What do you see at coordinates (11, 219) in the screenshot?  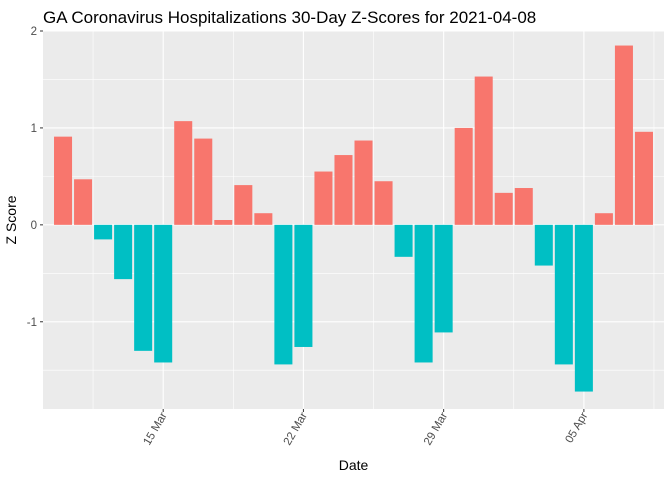 I see `y-axis-title: Z Score` at bounding box center [11, 219].